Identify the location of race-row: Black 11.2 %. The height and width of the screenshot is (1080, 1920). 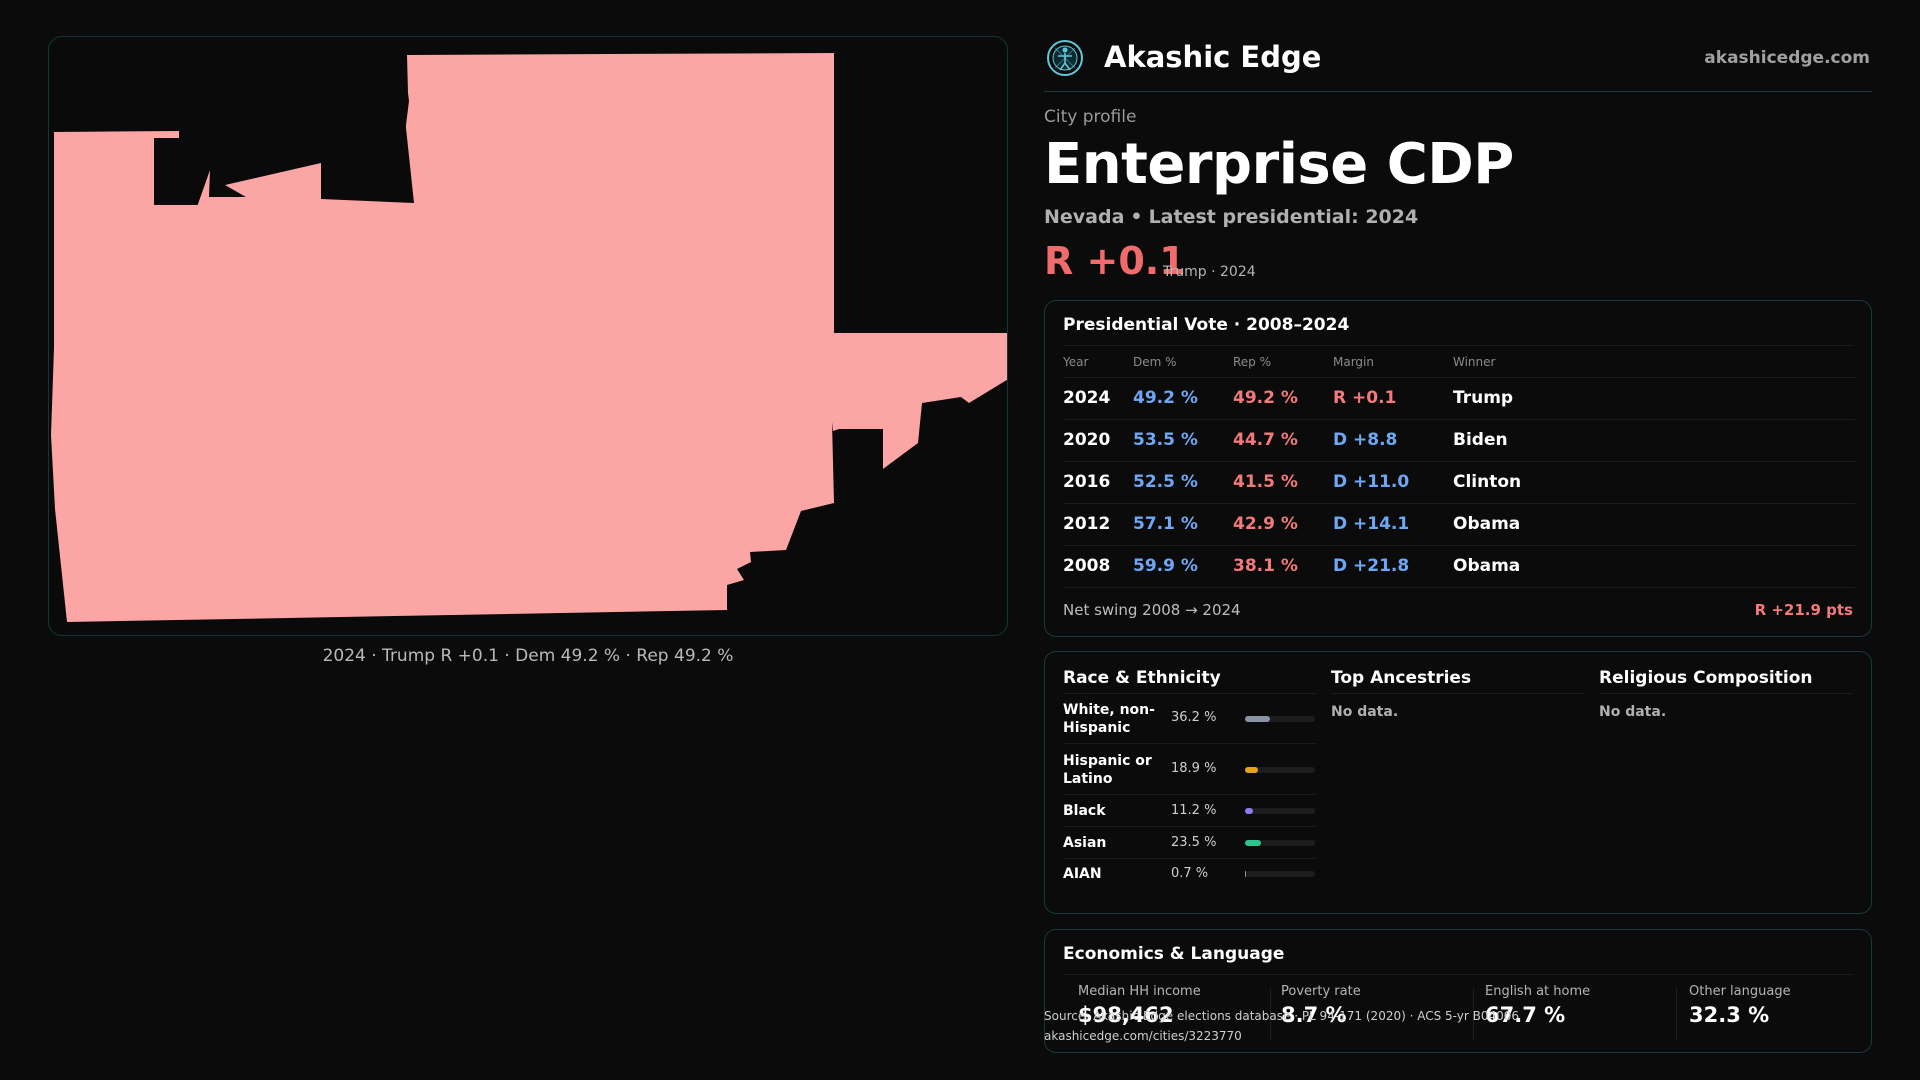
(1190, 811).